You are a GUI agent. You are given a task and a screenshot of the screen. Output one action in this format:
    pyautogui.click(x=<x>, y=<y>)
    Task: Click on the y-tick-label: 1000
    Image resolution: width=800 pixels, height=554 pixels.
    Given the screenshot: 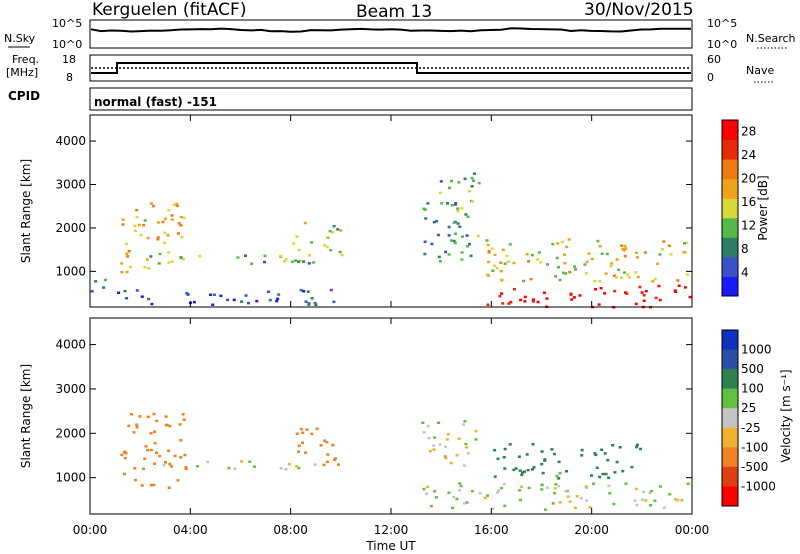 What is the action you would take?
    pyautogui.click(x=70, y=478)
    